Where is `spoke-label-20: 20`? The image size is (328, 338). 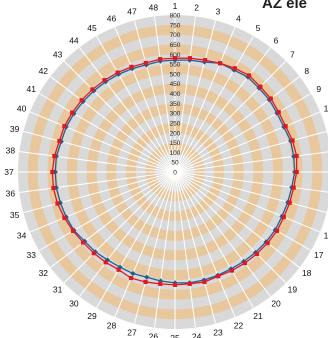
spoke-label-20: 20 is located at coordinates (276, 304).